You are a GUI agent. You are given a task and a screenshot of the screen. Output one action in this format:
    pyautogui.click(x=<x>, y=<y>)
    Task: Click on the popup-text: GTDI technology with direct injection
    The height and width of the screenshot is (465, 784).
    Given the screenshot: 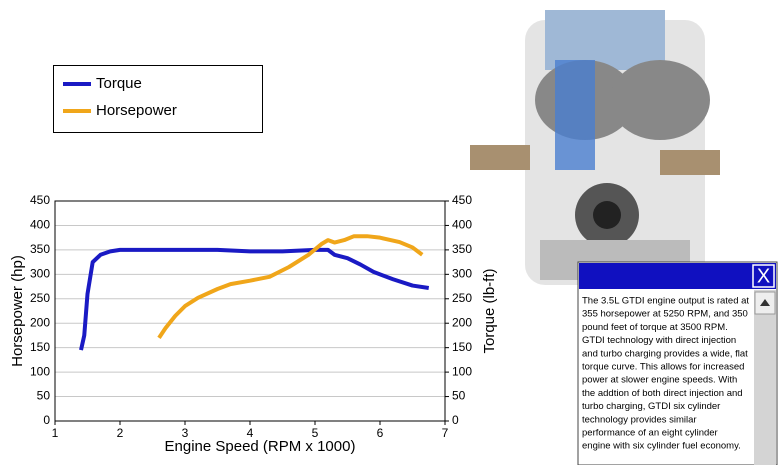 What is the action you would take?
    pyautogui.click(x=659, y=340)
    